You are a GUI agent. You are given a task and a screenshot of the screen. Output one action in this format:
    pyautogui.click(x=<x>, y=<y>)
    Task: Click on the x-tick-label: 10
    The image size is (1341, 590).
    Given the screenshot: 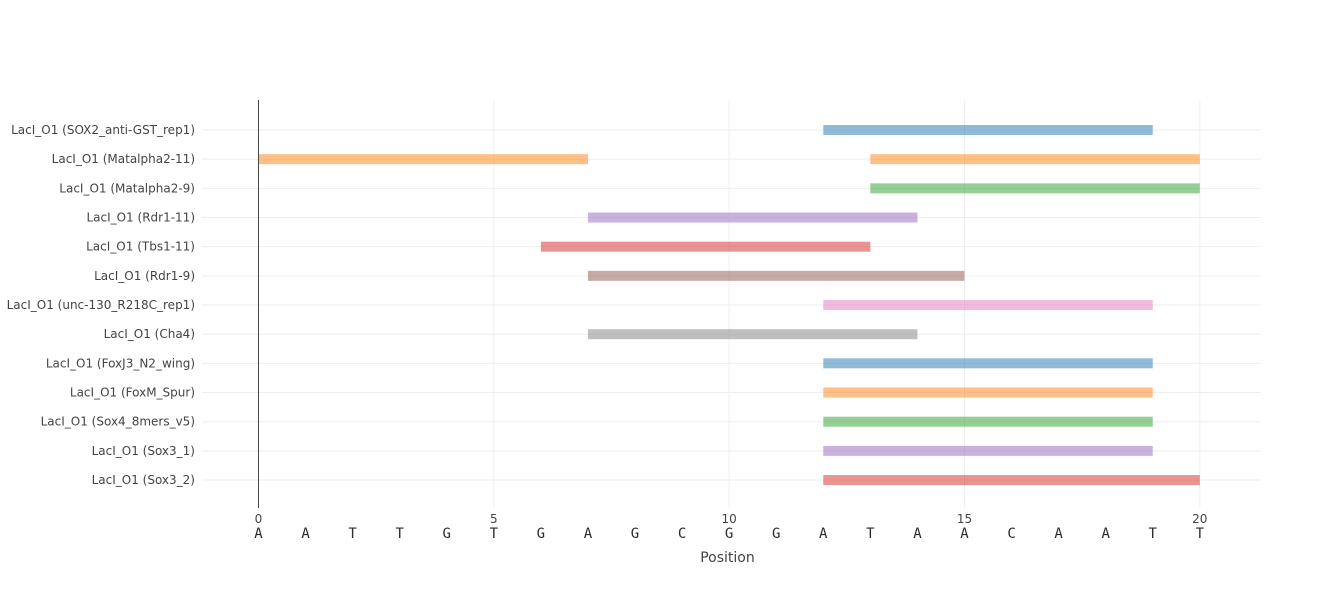 What is the action you would take?
    pyautogui.click(x=729, y=519)
    